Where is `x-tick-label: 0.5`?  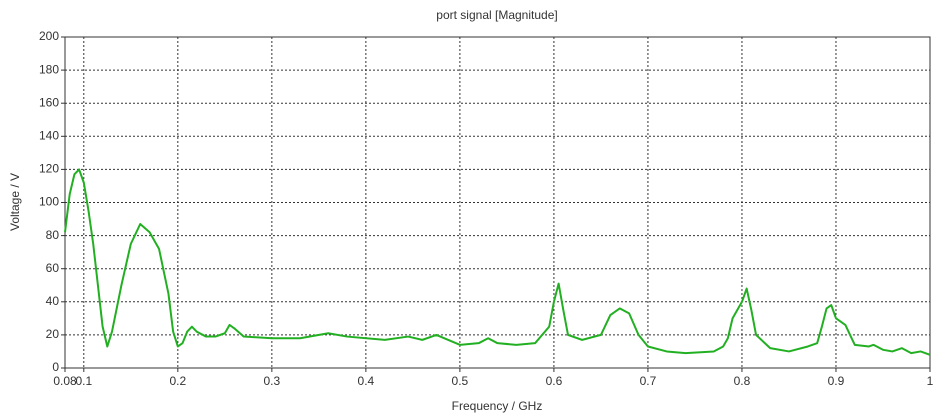
x-tick-label: 0.5 is located at coordinates (460, 381).